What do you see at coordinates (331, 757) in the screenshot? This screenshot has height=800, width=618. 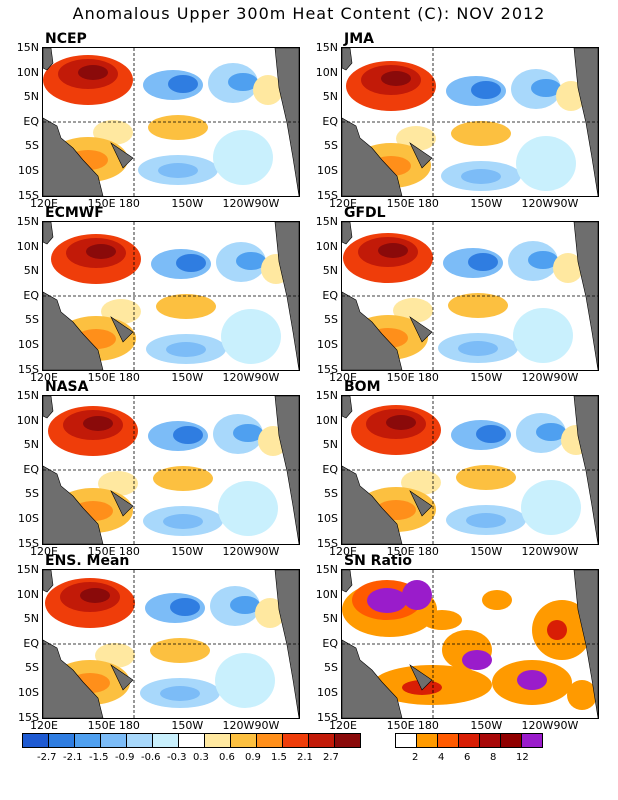 I see `colorbar-label: 2.7` at bounding box center [331, 757].